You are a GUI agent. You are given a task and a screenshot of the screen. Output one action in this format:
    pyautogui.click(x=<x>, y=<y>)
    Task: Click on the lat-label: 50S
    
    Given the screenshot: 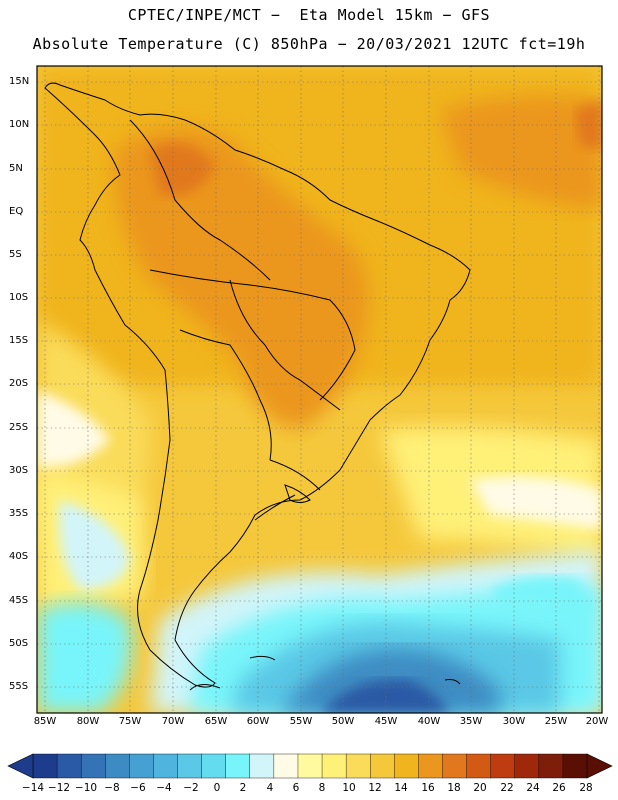 What is the action you would take?
    pyautogui.click(x=19, y=643)
    